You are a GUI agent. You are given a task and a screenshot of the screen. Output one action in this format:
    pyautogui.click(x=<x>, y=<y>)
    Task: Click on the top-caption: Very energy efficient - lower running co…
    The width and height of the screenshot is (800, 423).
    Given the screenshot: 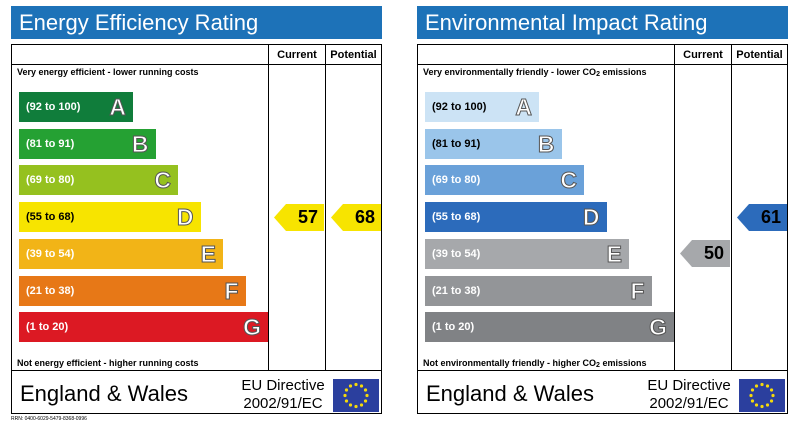 What is the action you would take?
    pyautogui.click(x=108, y=72)
    